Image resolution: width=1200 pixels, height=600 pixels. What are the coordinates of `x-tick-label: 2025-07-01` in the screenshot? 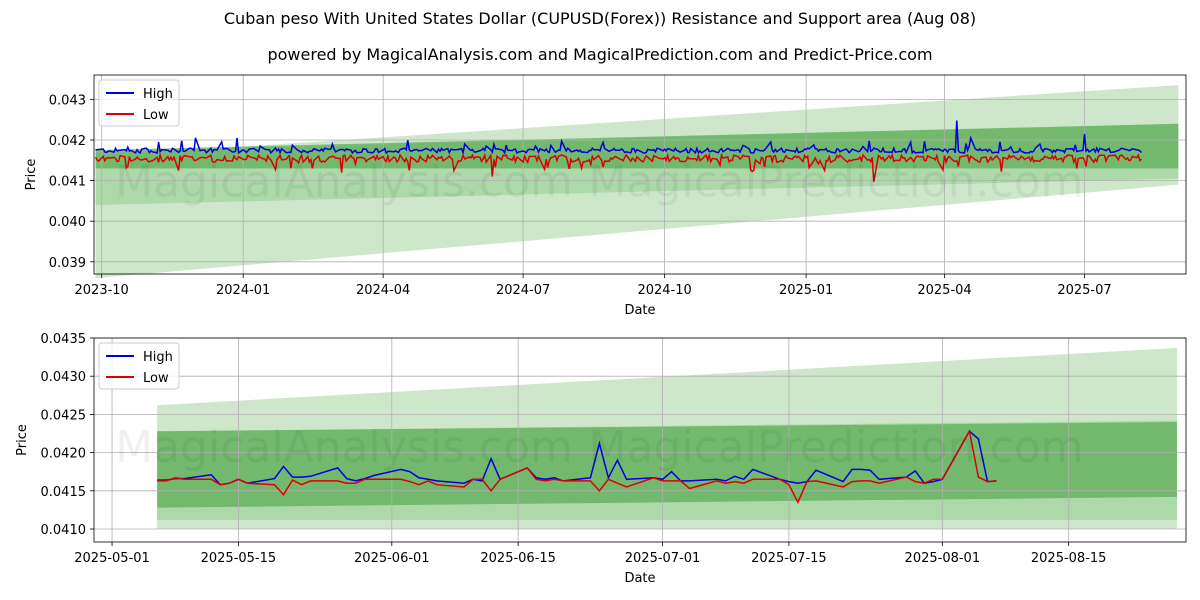 It's located at (663, 558).